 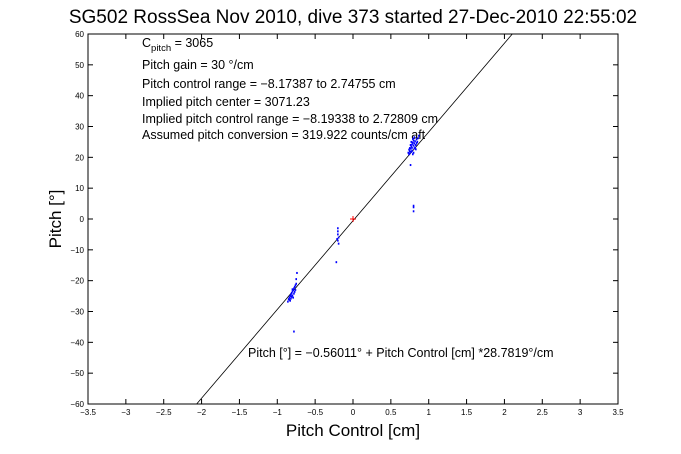 I want to click on x-tick-label: 2, so click(x=504, y=412).